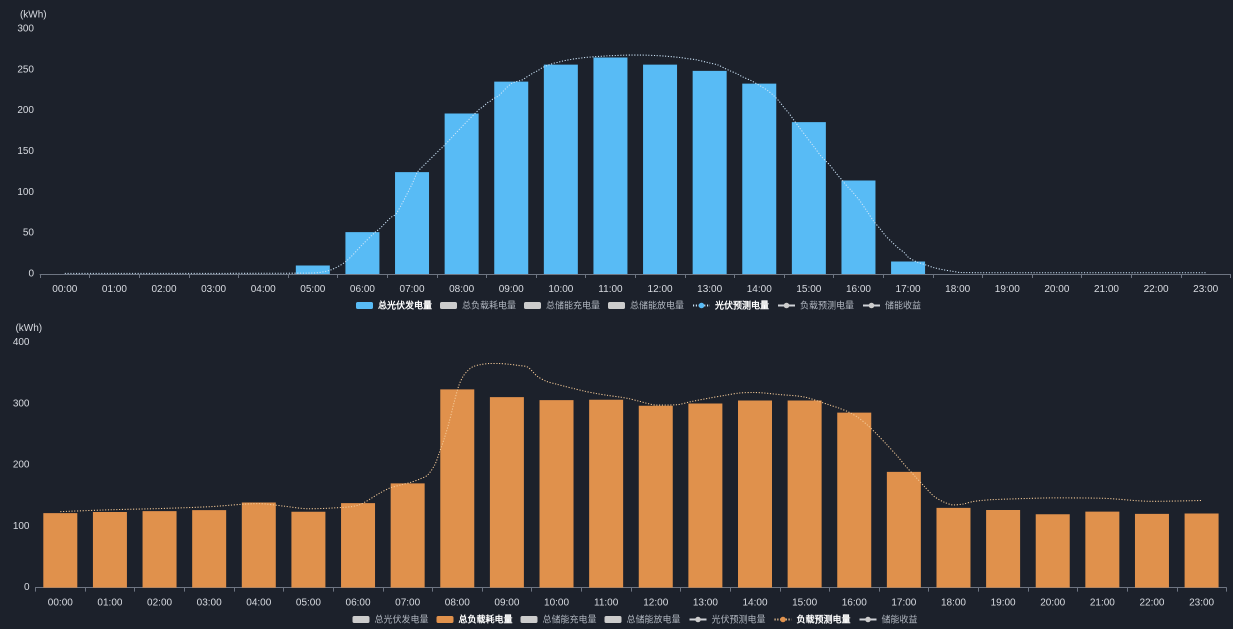 This screenshot has width=1233, height=629. What do you see at coordinates (25, 69) in the screenshot?
I see `svg-text: 250` at bounding box center [25, 69].